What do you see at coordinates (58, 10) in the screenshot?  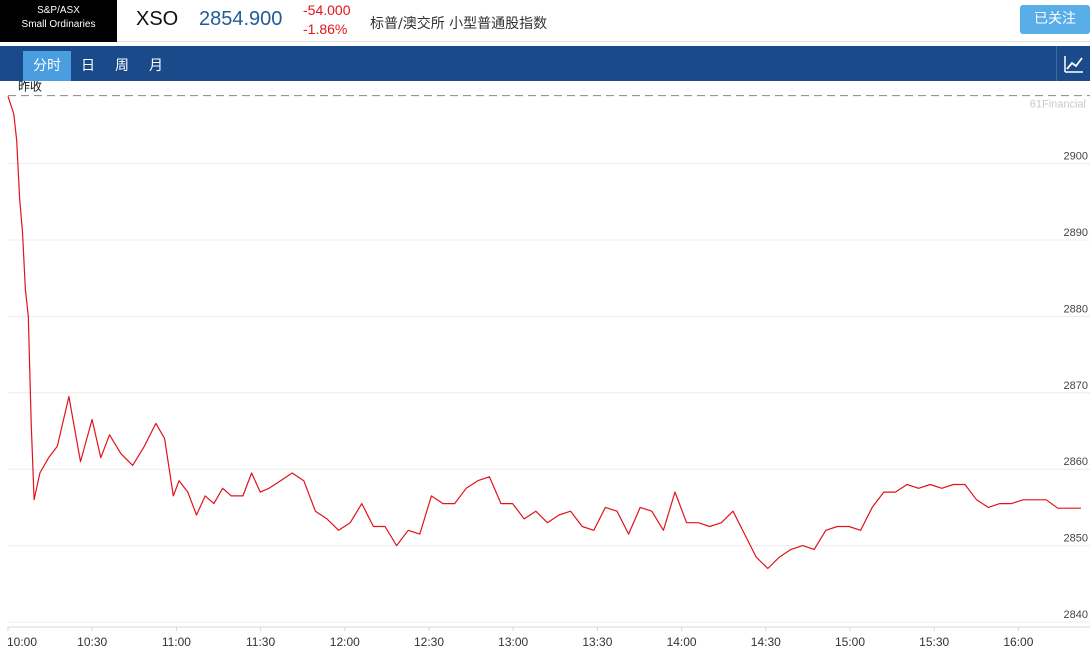 I see `logo-line1: S&P/ASX` at bounding box center [58, 10].